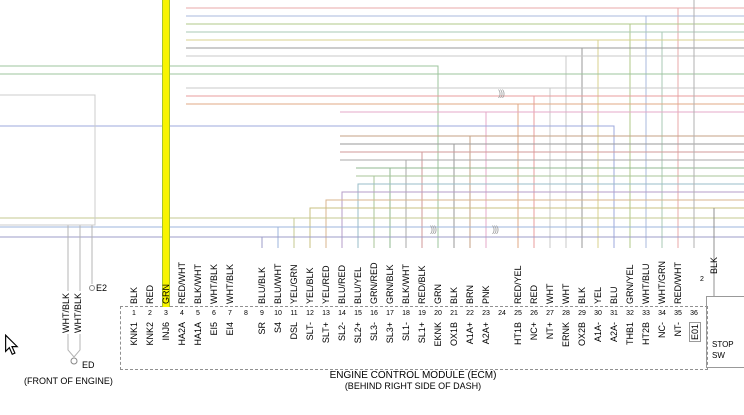 The height and width of the screenshot is (415, 744). I want to click on pin-name: EKNK, so click(438, 334).